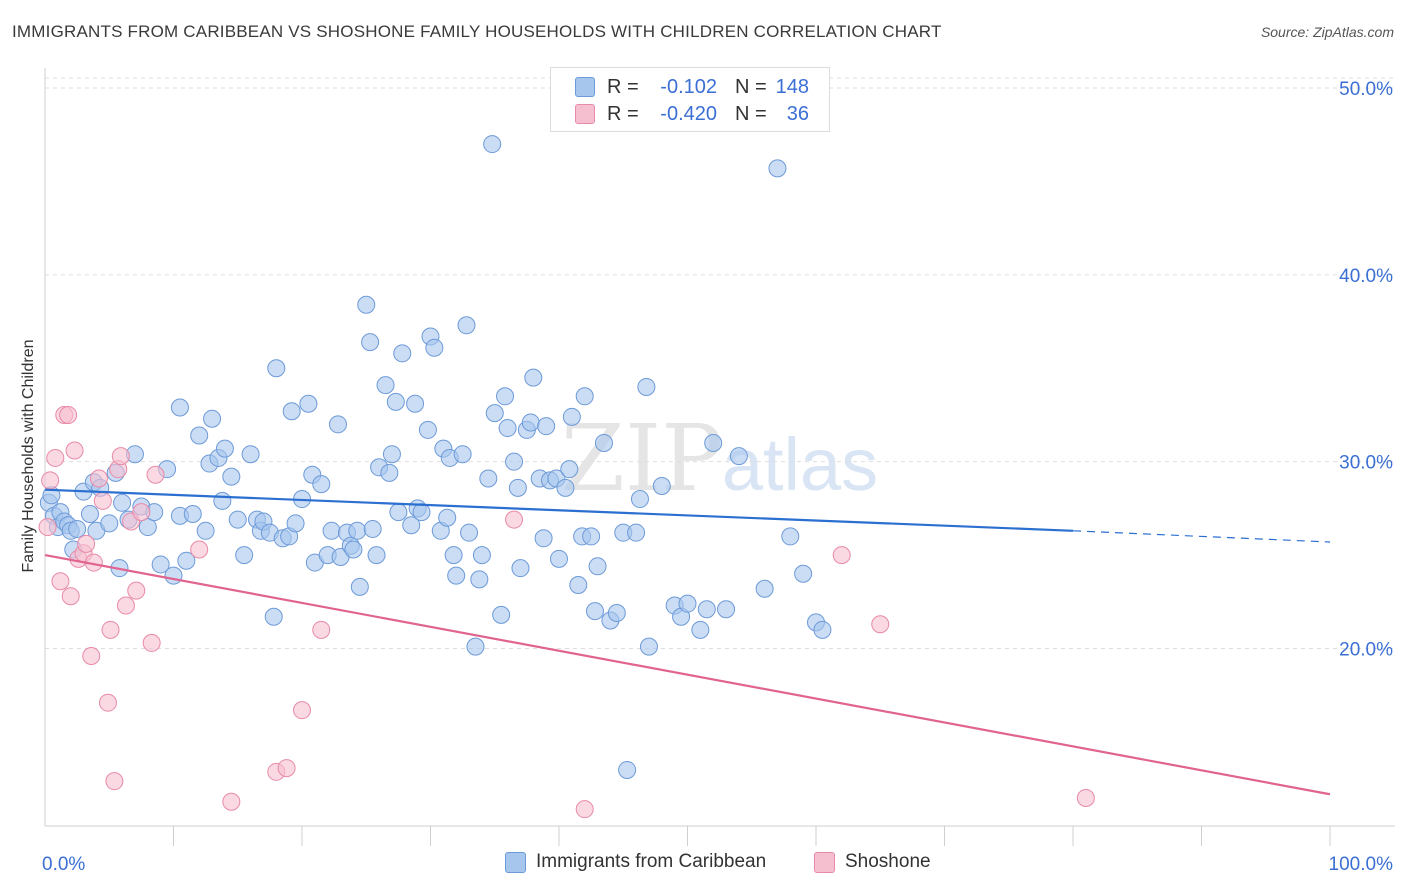 The height and width of the screenshot is (892, 1406). What do you see at coordinates (688, 113) in the screenshot?
I see `legend-r-value: -0.420` at bounding box center [688, 113].